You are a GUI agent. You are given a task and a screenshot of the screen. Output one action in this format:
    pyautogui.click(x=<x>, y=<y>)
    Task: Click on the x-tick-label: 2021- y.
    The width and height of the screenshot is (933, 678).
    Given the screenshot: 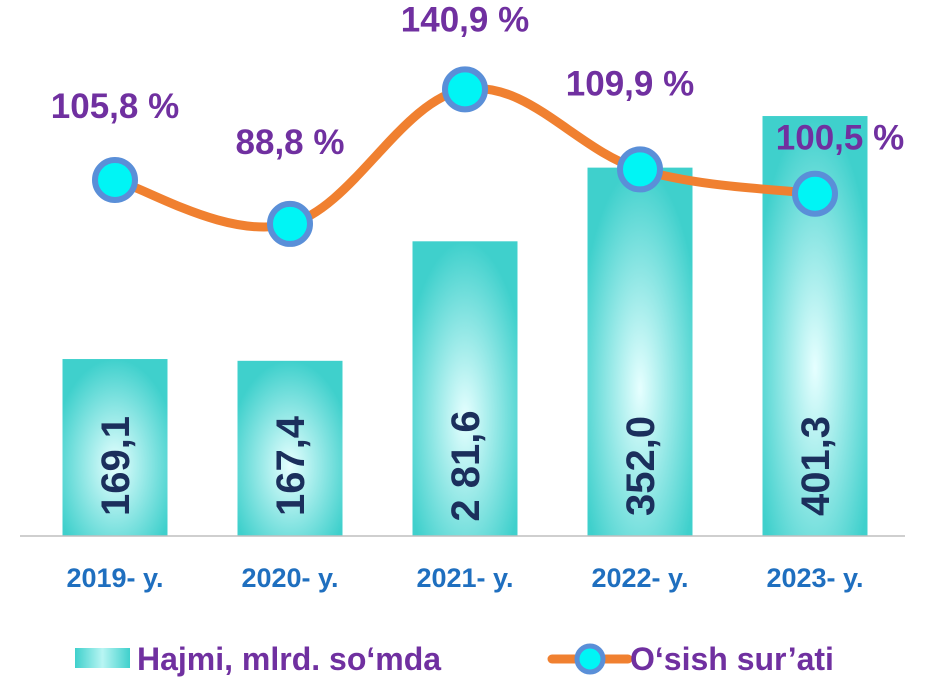 What is the action you would take?
    pyautogui.click(x=464, y=578)
    